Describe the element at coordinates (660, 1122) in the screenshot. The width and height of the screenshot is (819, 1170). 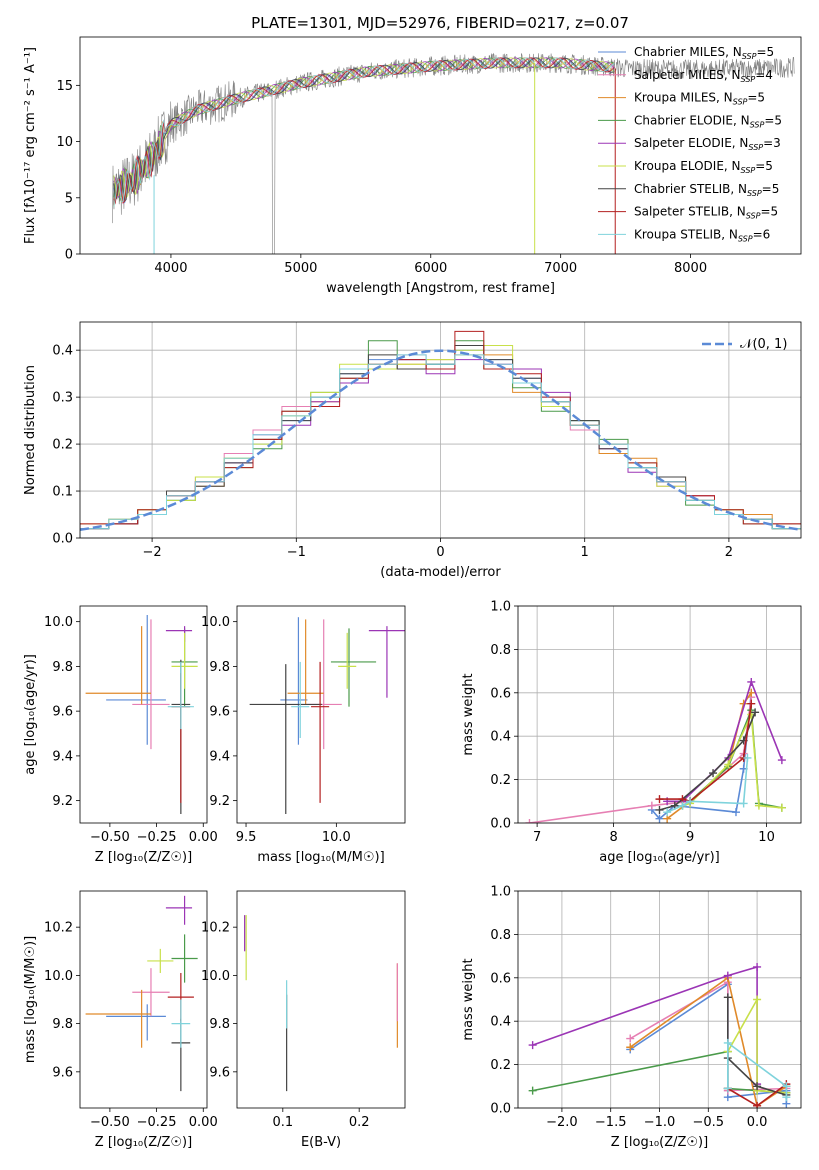
I see `x-tick-label: −1.0` at that location.